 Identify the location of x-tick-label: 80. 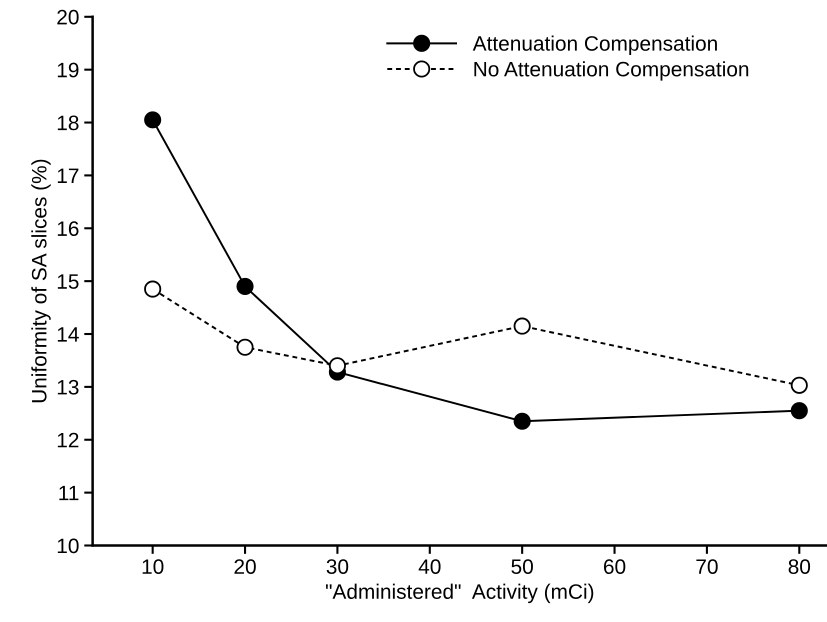
(799, 566).